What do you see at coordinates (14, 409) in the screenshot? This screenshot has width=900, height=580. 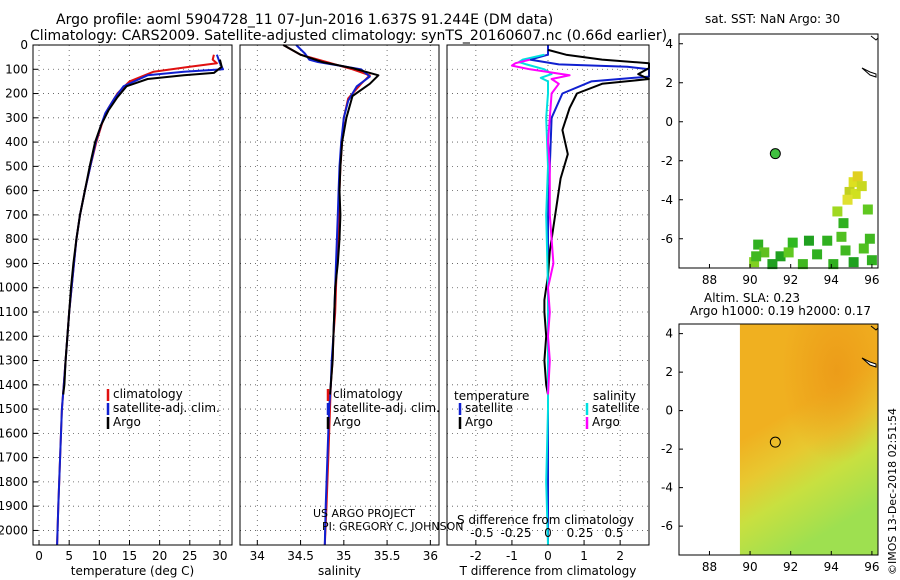 I see `y-tick-label: 1500` at bounding box center [14, 409].